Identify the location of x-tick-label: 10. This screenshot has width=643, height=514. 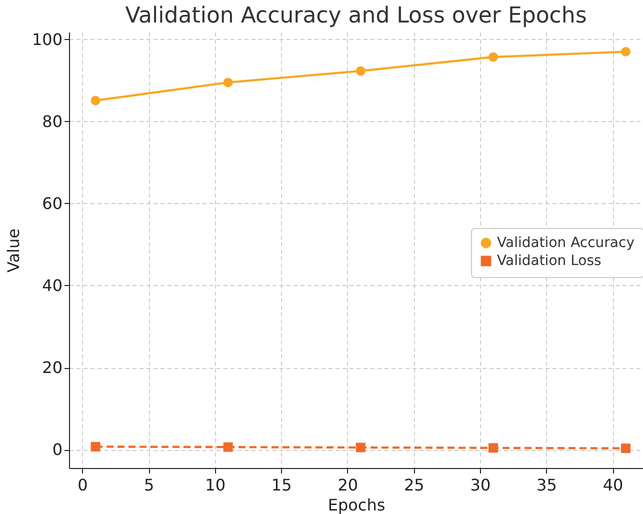
(215, 485).